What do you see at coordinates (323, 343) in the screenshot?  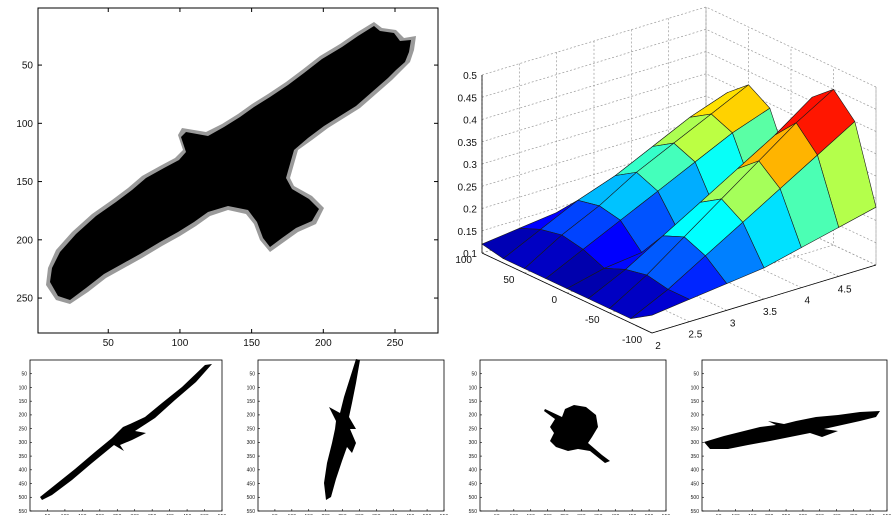 I see `main-xtick-label: 200` at bounding box center [323, 343].